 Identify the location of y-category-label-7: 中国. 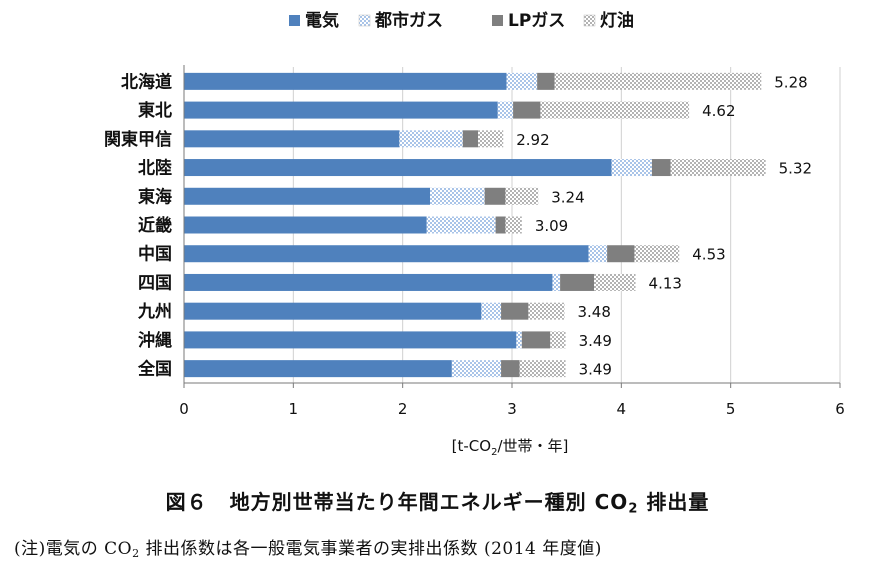
(155, 254).